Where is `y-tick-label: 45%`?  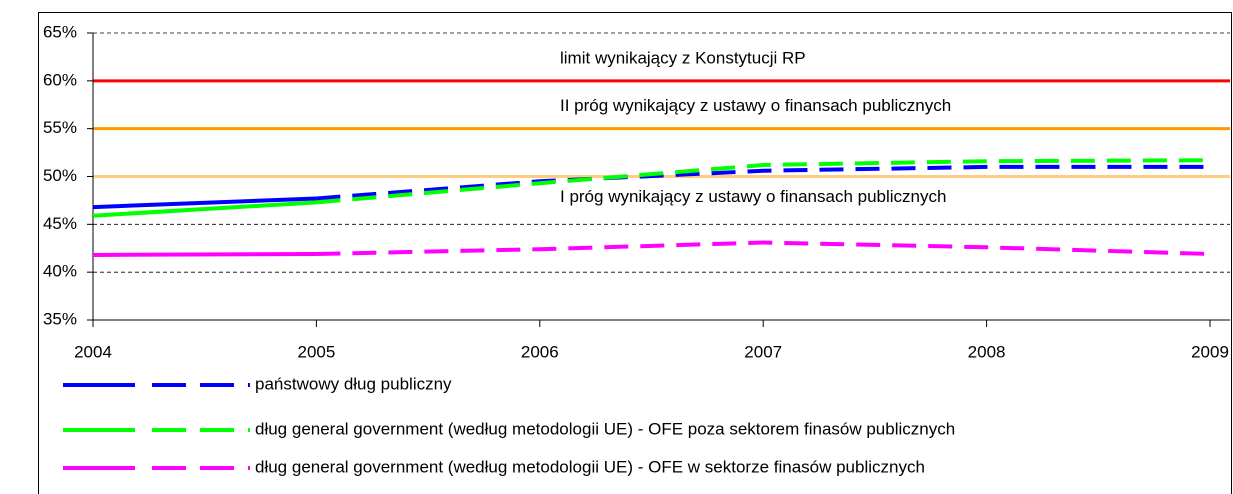 y-tick-label: 45% is located at coordinates (60, 223).